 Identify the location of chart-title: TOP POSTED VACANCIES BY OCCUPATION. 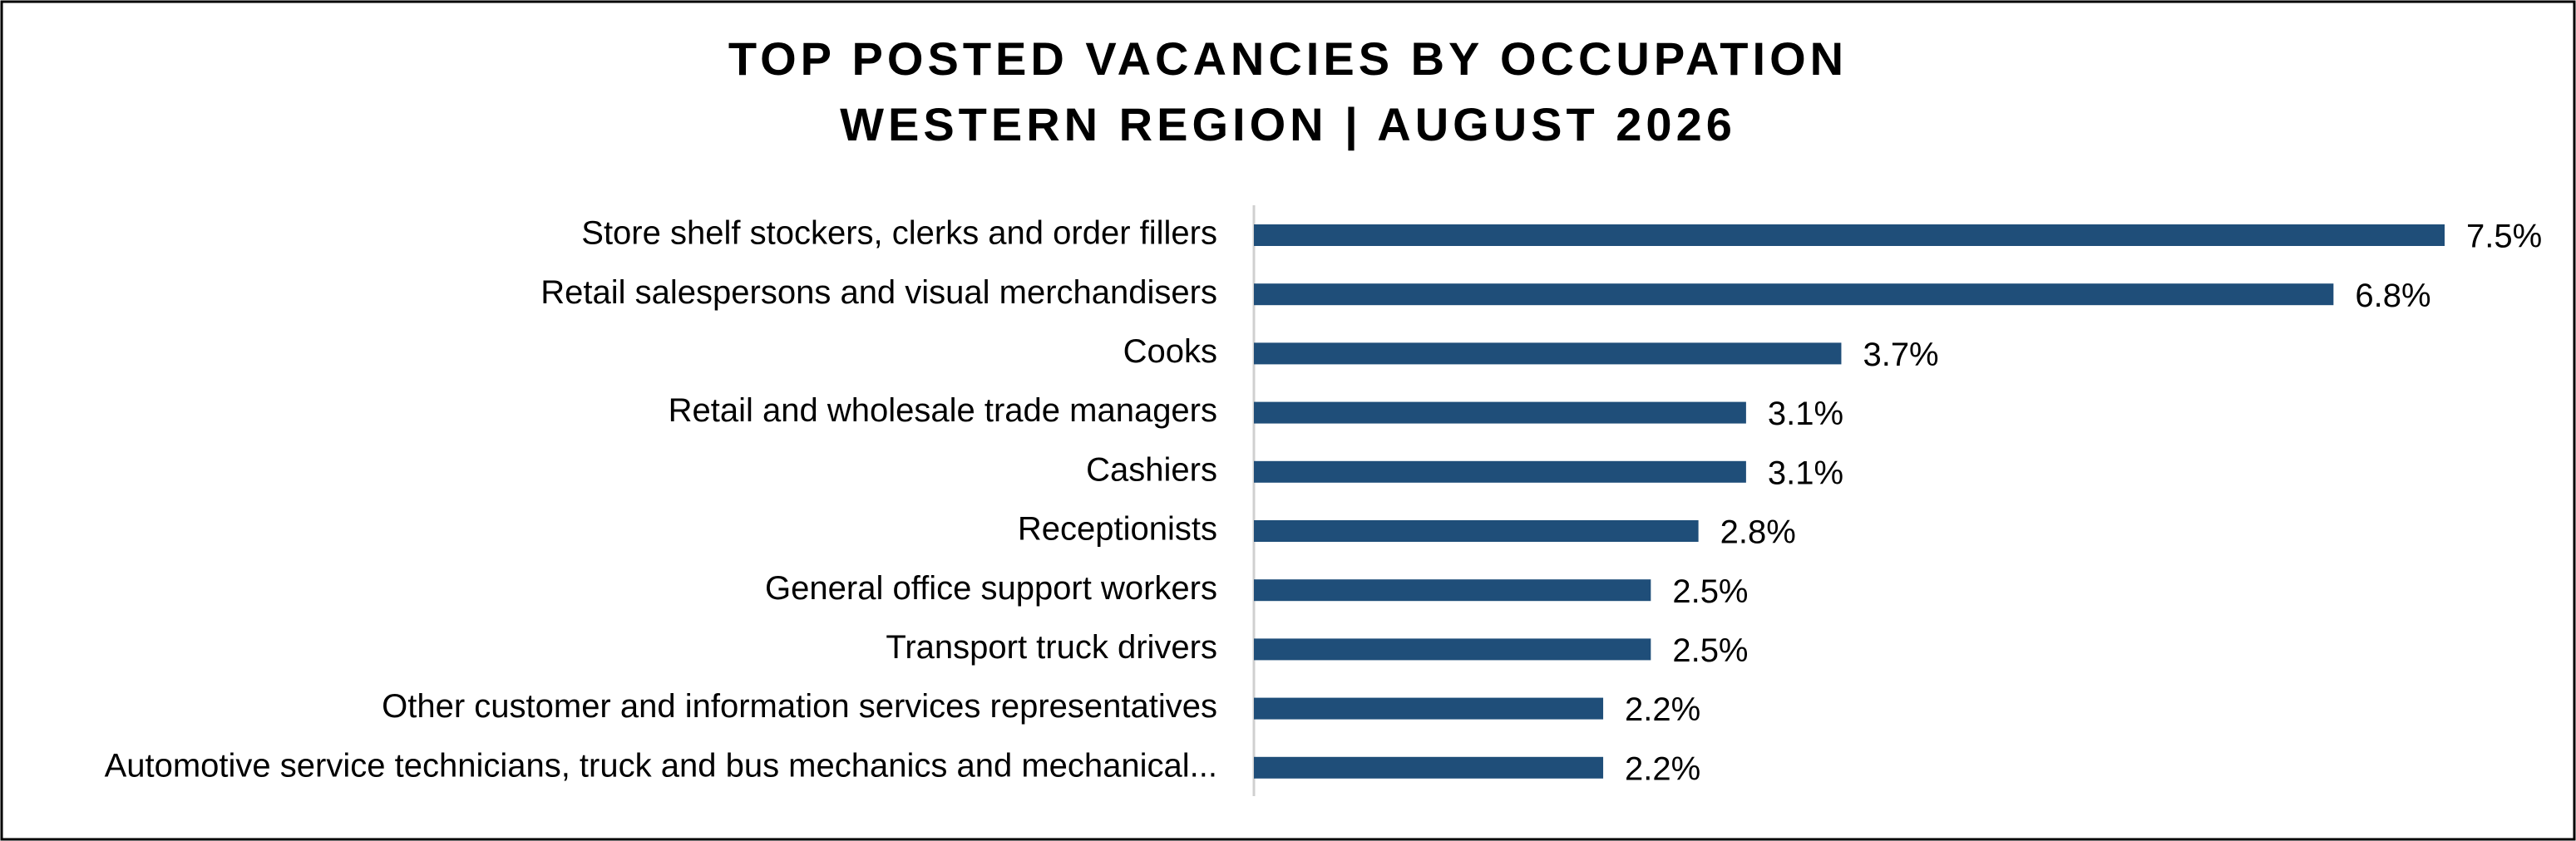
(1288, 58).